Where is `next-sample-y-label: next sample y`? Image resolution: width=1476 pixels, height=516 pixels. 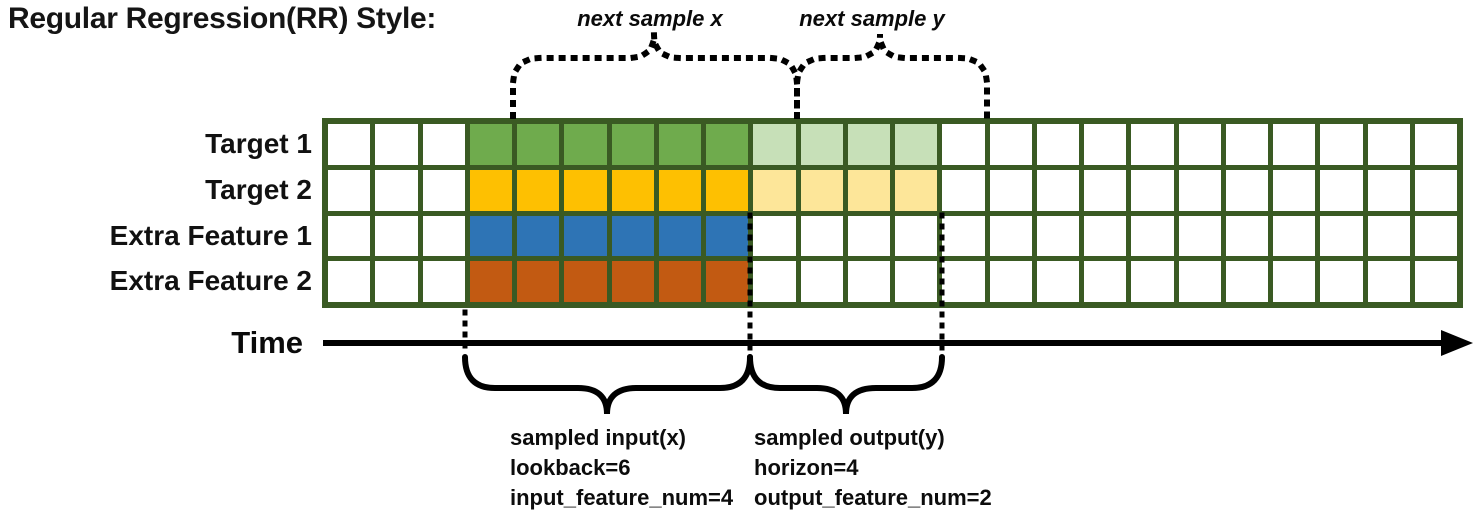
next-sample-y-label: next sample y is located at coordinates (872, 18).